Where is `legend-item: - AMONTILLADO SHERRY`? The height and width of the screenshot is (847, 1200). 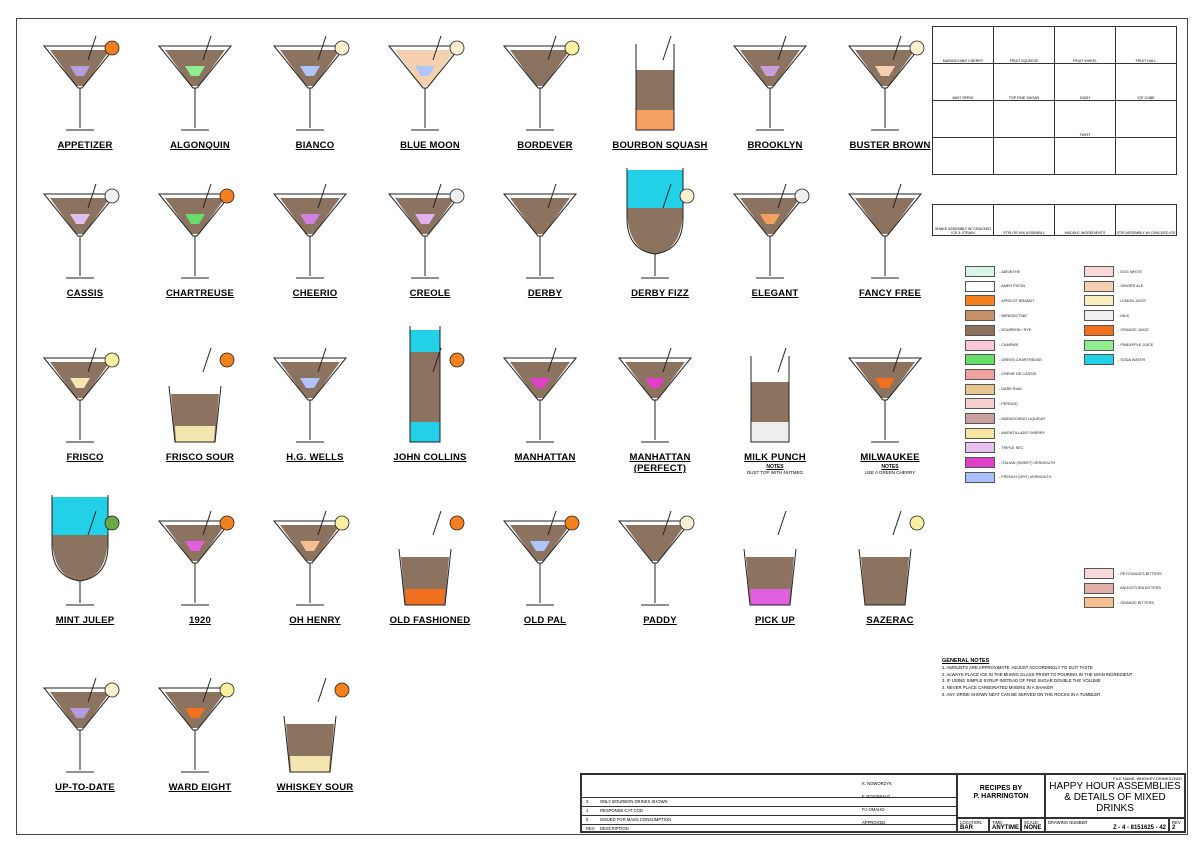
legend-item: - AMONTILLADO SHERRY is located at coordinates (1005, 433).